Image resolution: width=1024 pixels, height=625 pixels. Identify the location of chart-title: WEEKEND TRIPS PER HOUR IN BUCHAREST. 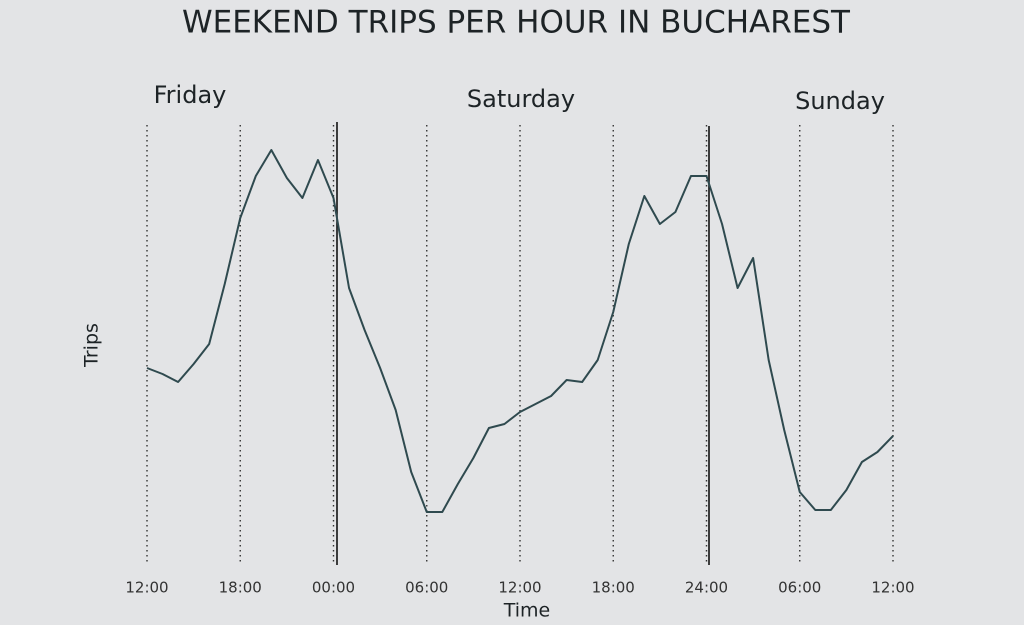
(516, 23).